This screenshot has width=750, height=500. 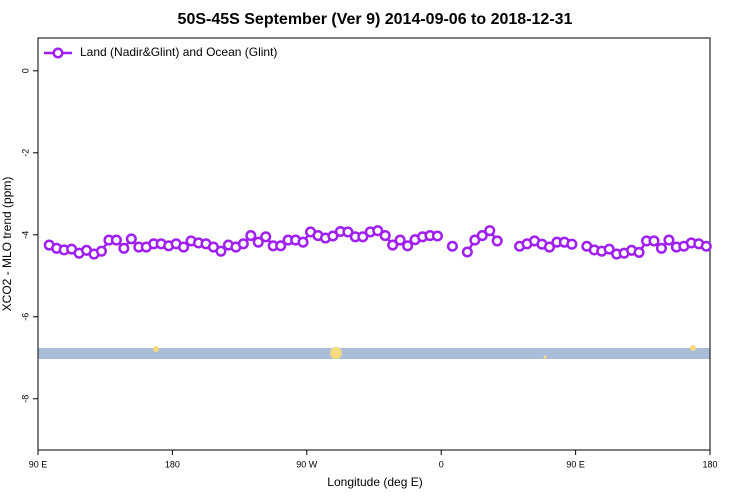 I want to click on y-tick-label: -8, so click(x=25, y=399).